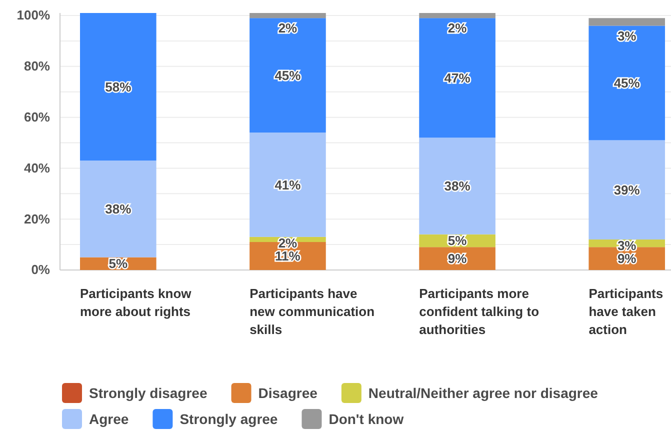 This screenshot has width=671, height=431. I want to click on y-tick-label: 0%, so click(40, 270).